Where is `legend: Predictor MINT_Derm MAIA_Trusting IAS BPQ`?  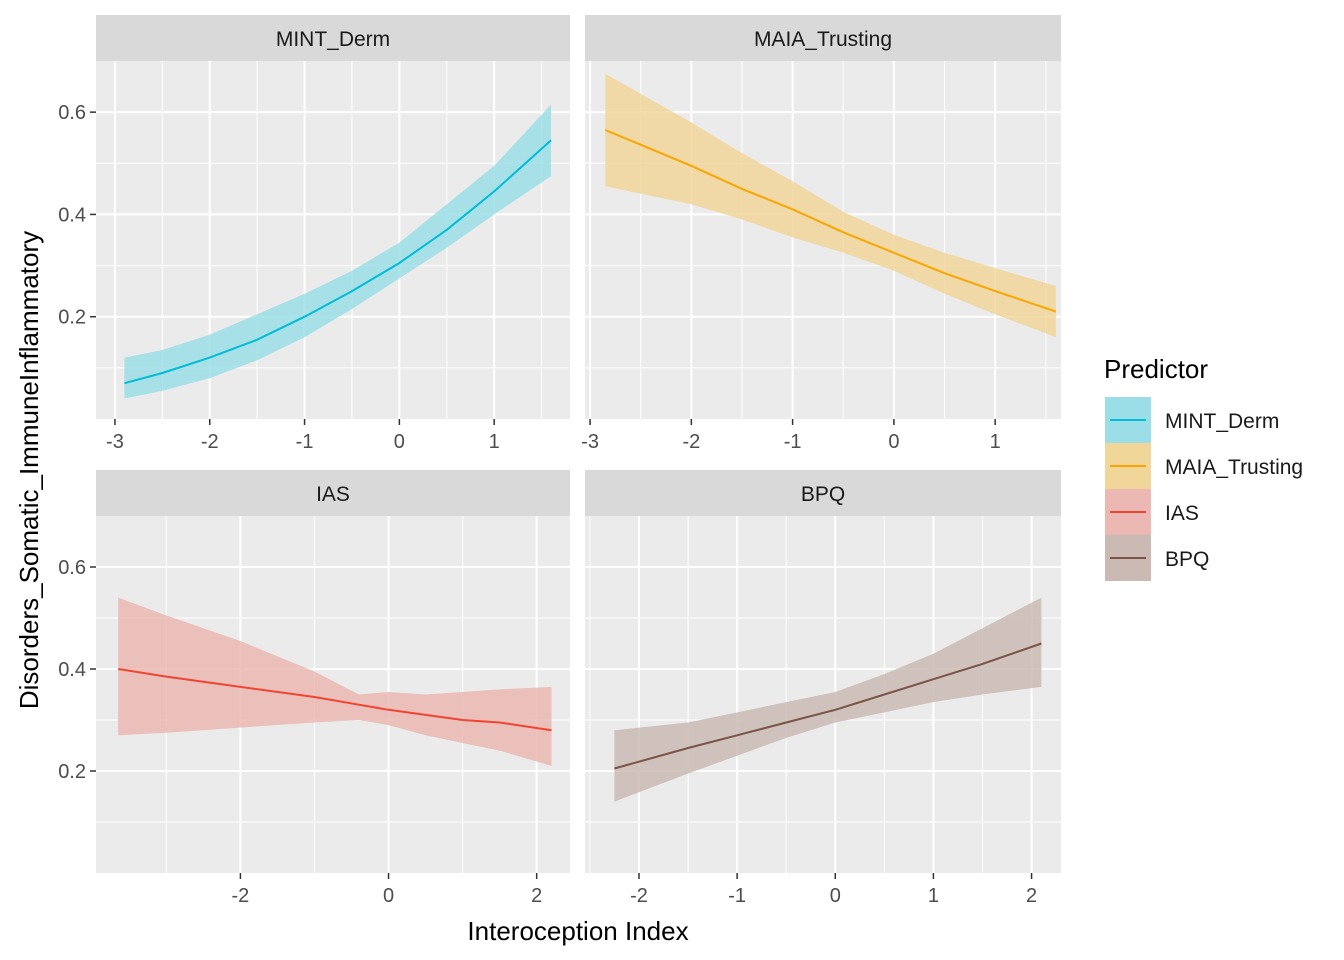
legend: Predictor MINT_Derm MAIA_Trusting IAS BPQ is located at coordinates (1203, 467).